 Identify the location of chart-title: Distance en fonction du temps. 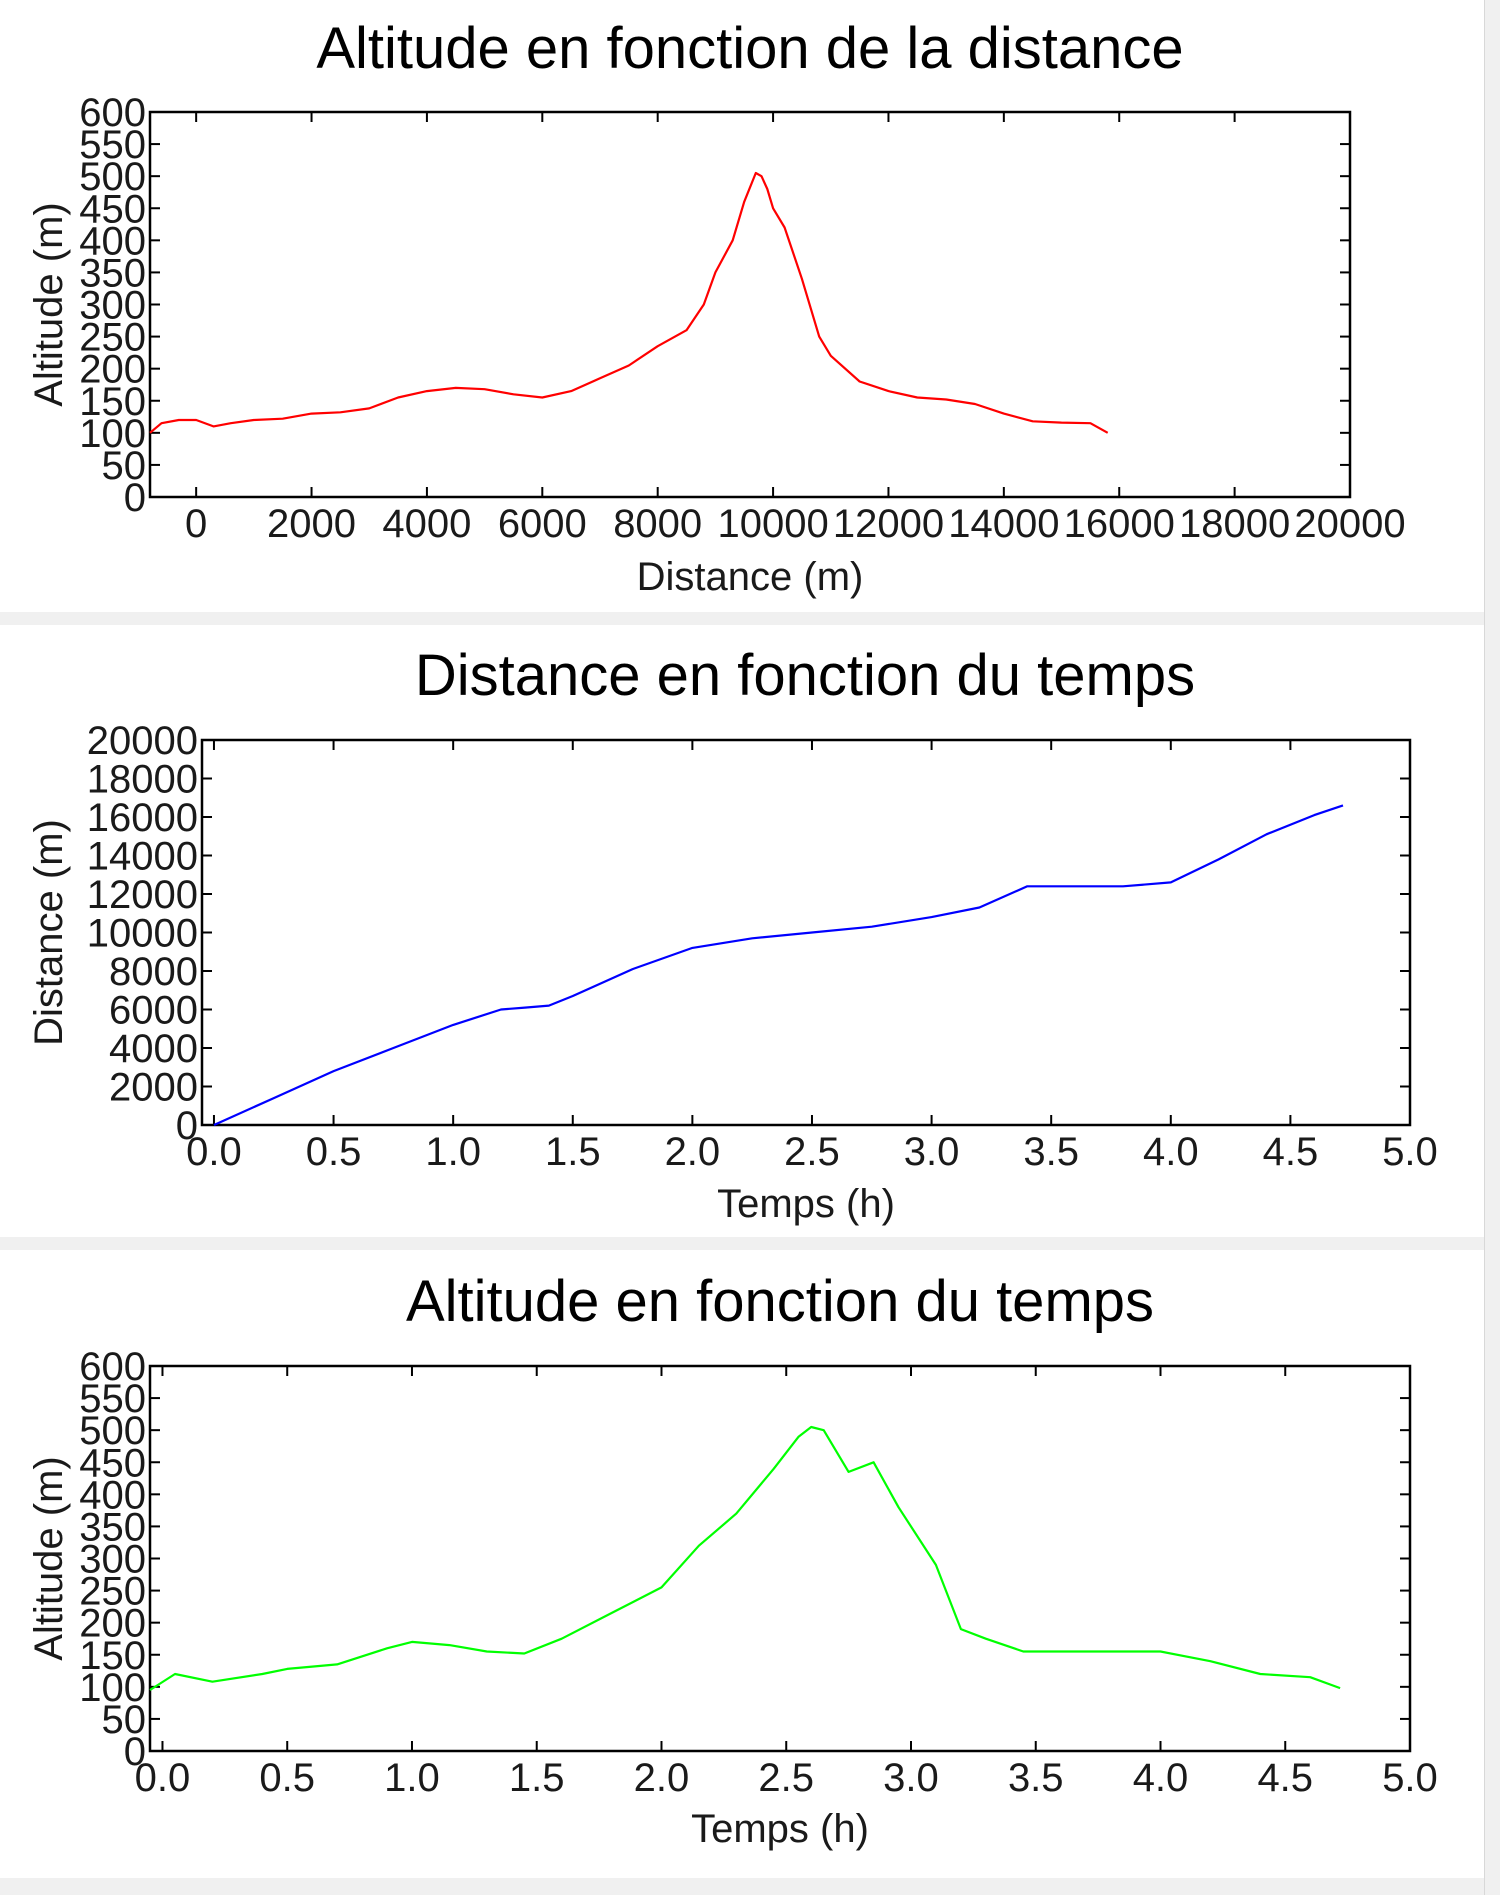
(805, 675).